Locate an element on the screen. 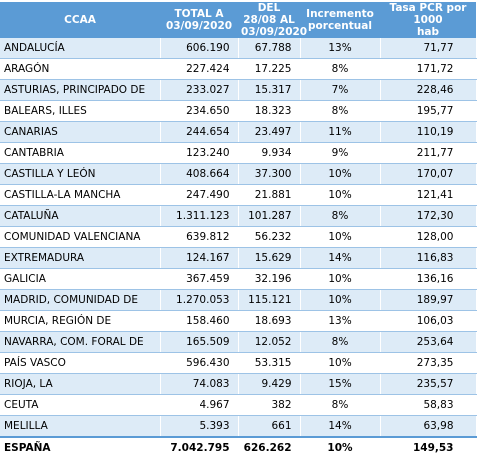 The image size is (480, 458). table-row: MURCIA, REGIÓN DE 158.460 18.693 13% 106,03 is located at coordinates (238, 321).